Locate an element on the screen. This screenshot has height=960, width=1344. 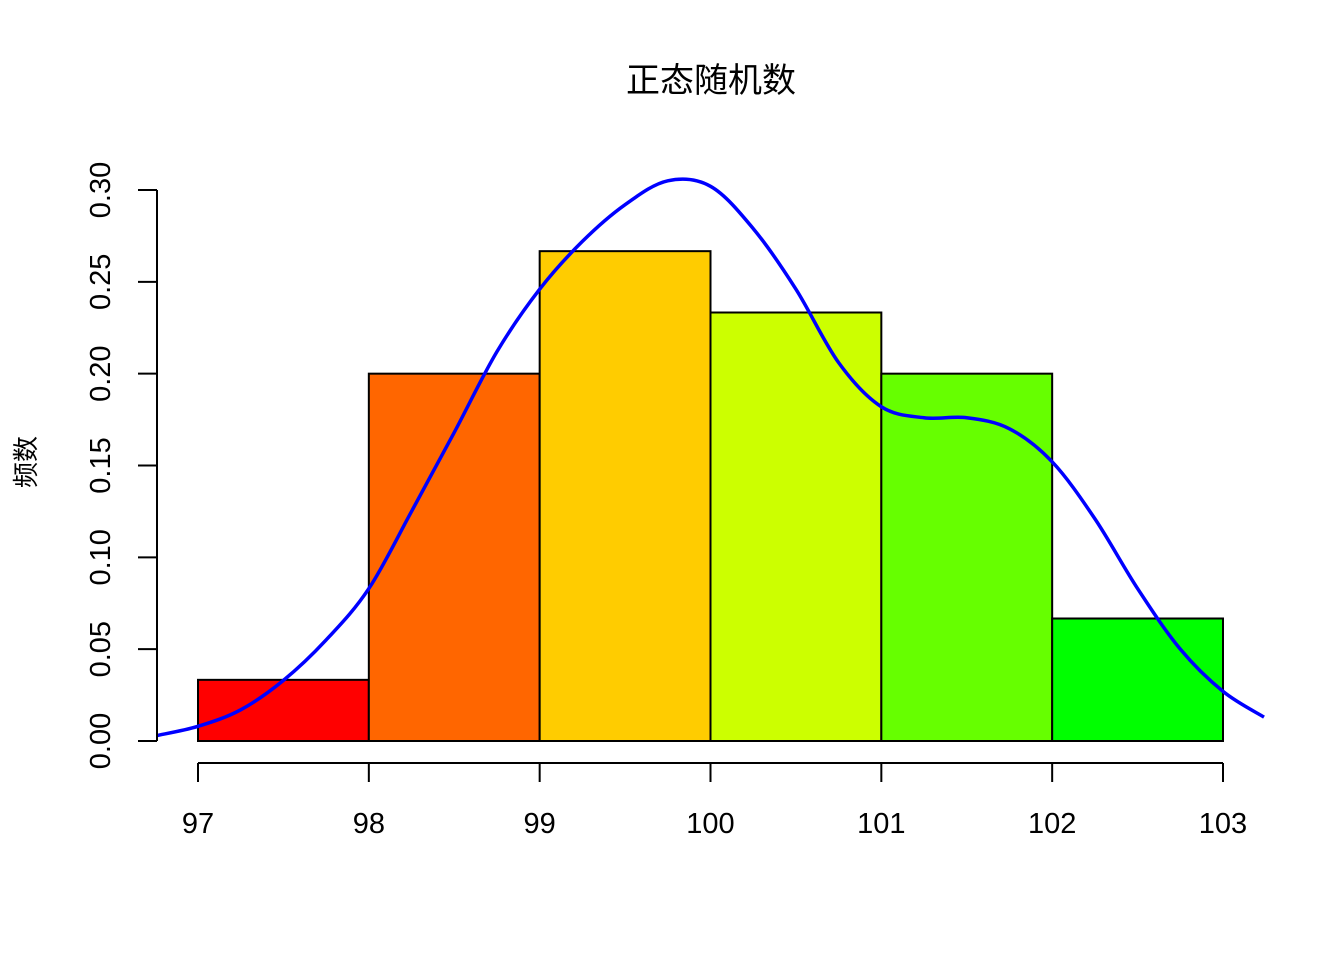
x-tick-label: 97 is located at coordinates (198, 824).